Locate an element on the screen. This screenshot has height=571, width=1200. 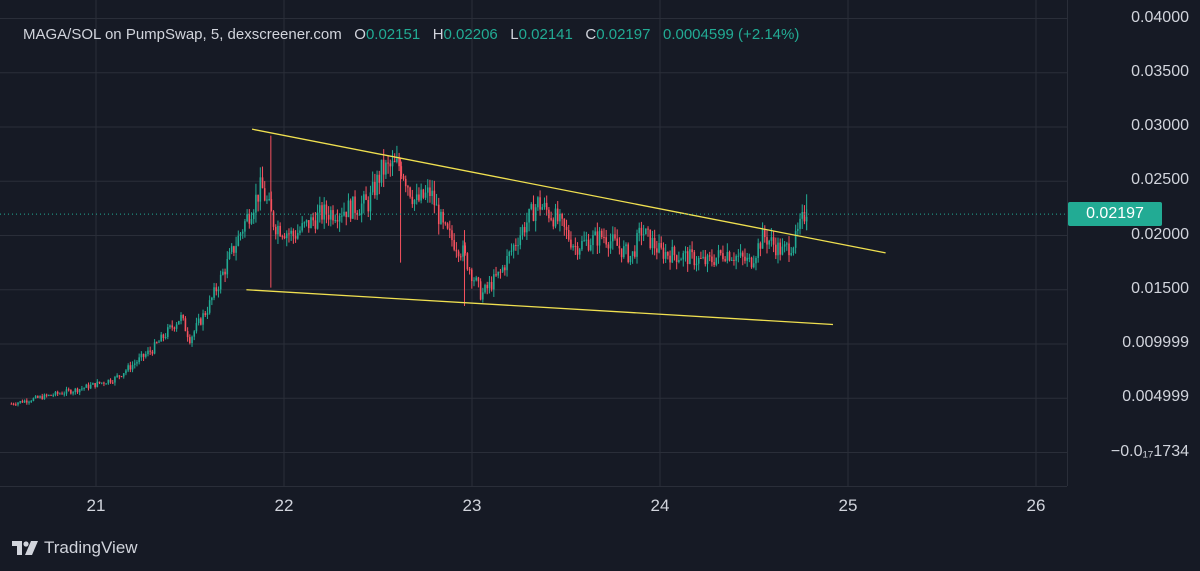
high-value: 0.02206 is located at coordinates (470, 34).